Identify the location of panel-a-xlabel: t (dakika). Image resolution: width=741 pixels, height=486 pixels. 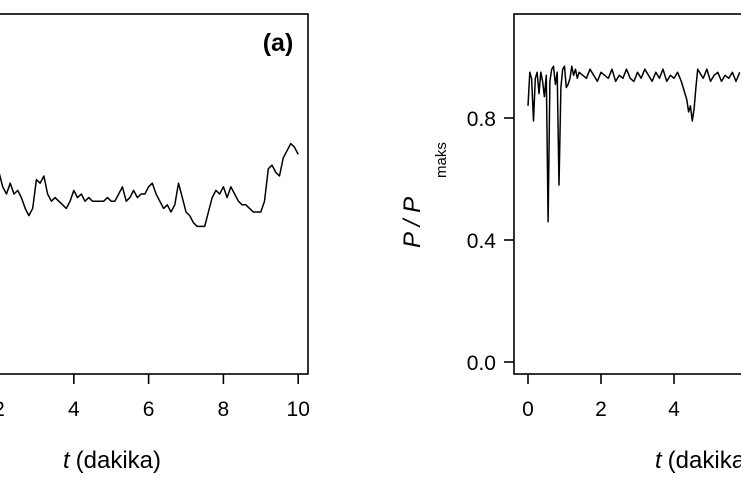
(112, 460).